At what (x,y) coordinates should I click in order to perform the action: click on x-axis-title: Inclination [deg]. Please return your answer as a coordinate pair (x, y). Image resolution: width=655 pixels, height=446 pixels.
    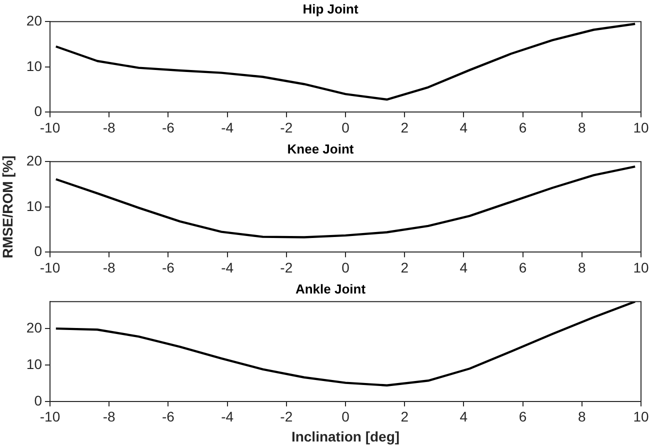
    Looking at the image, I should click on (345, 436).